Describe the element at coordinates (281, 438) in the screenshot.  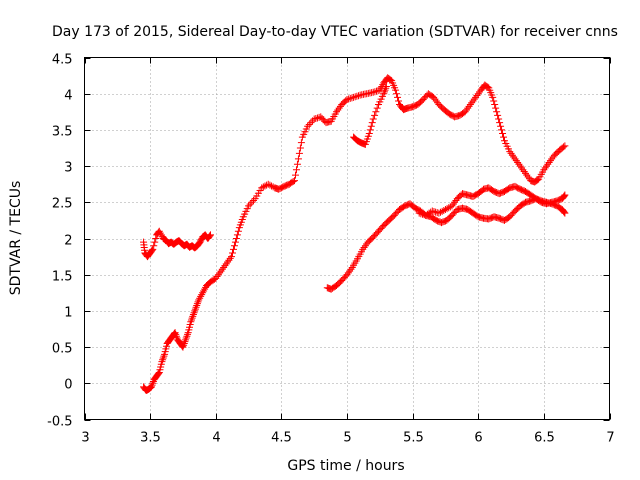
I see `x-tick-label: 4.5` at that location.